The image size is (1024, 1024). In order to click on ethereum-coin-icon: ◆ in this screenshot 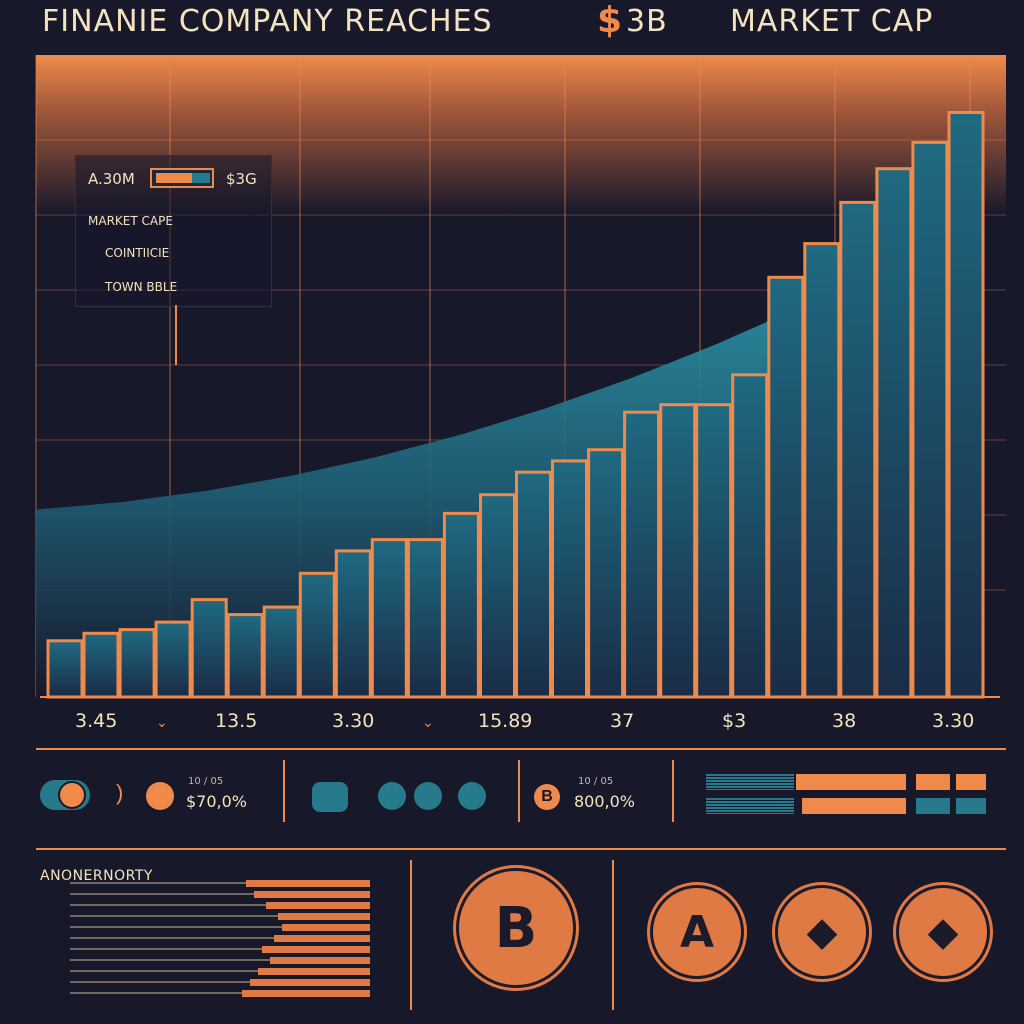, I will do `click(822, 932)`.